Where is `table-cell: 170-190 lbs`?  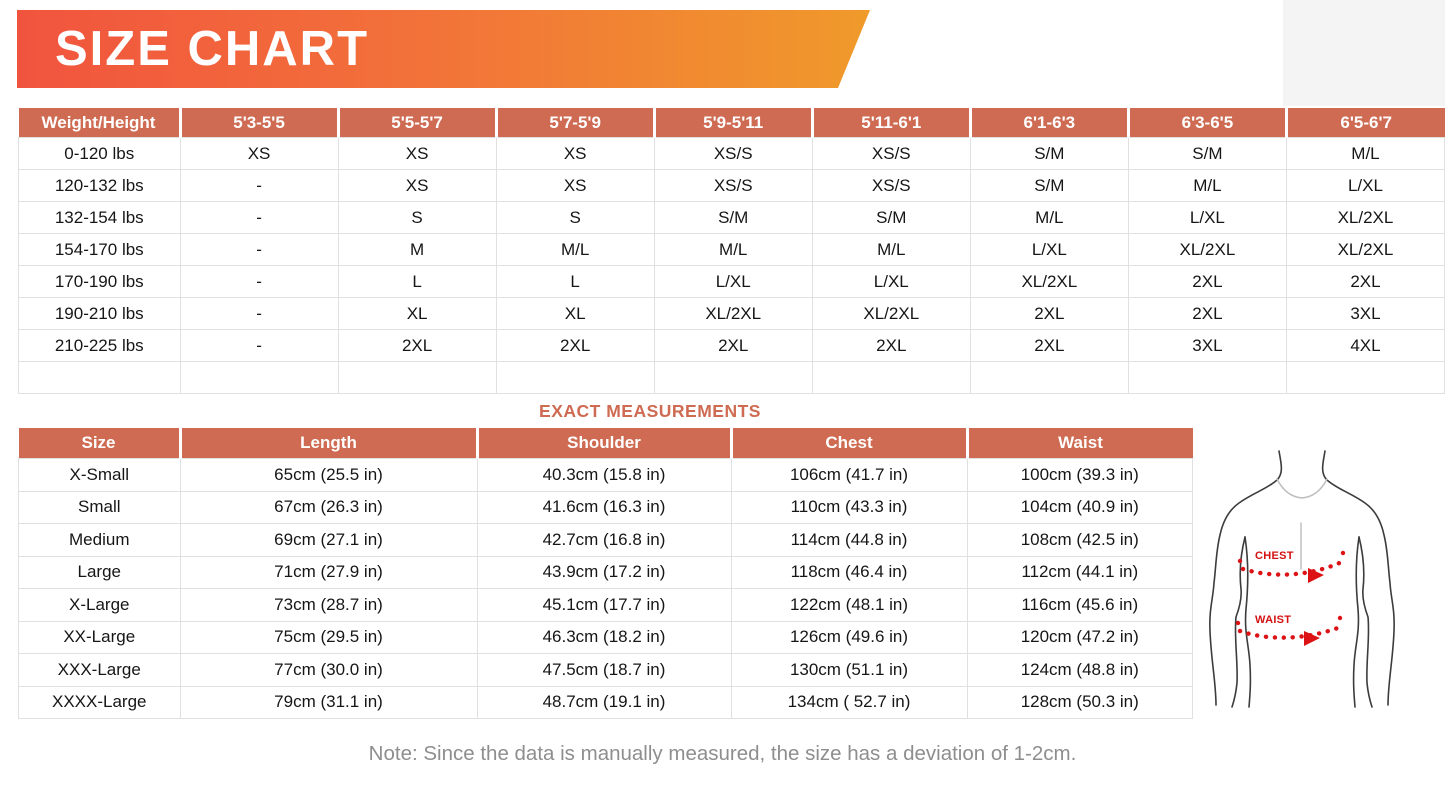 table-cell: 170-190 lbs is located at coordinates (99, 281).